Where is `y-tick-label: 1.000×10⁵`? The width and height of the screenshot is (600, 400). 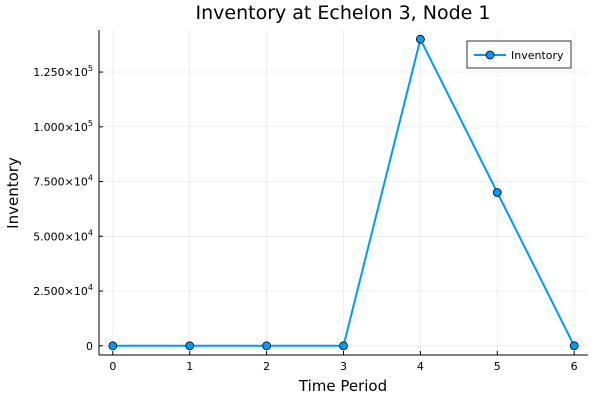 y-tick-label: 1.000×10⁵ is located at coordinates (63, 126).